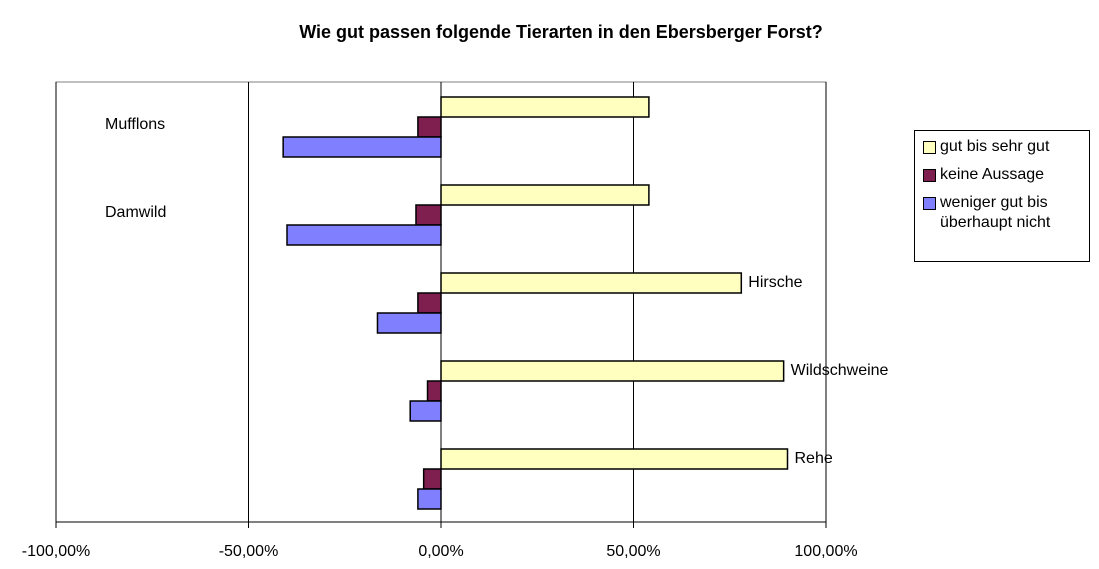 The width and height of the screenshot is (1099, 569). I want to click on legend-label: keine Aussage, so click(992, 174).